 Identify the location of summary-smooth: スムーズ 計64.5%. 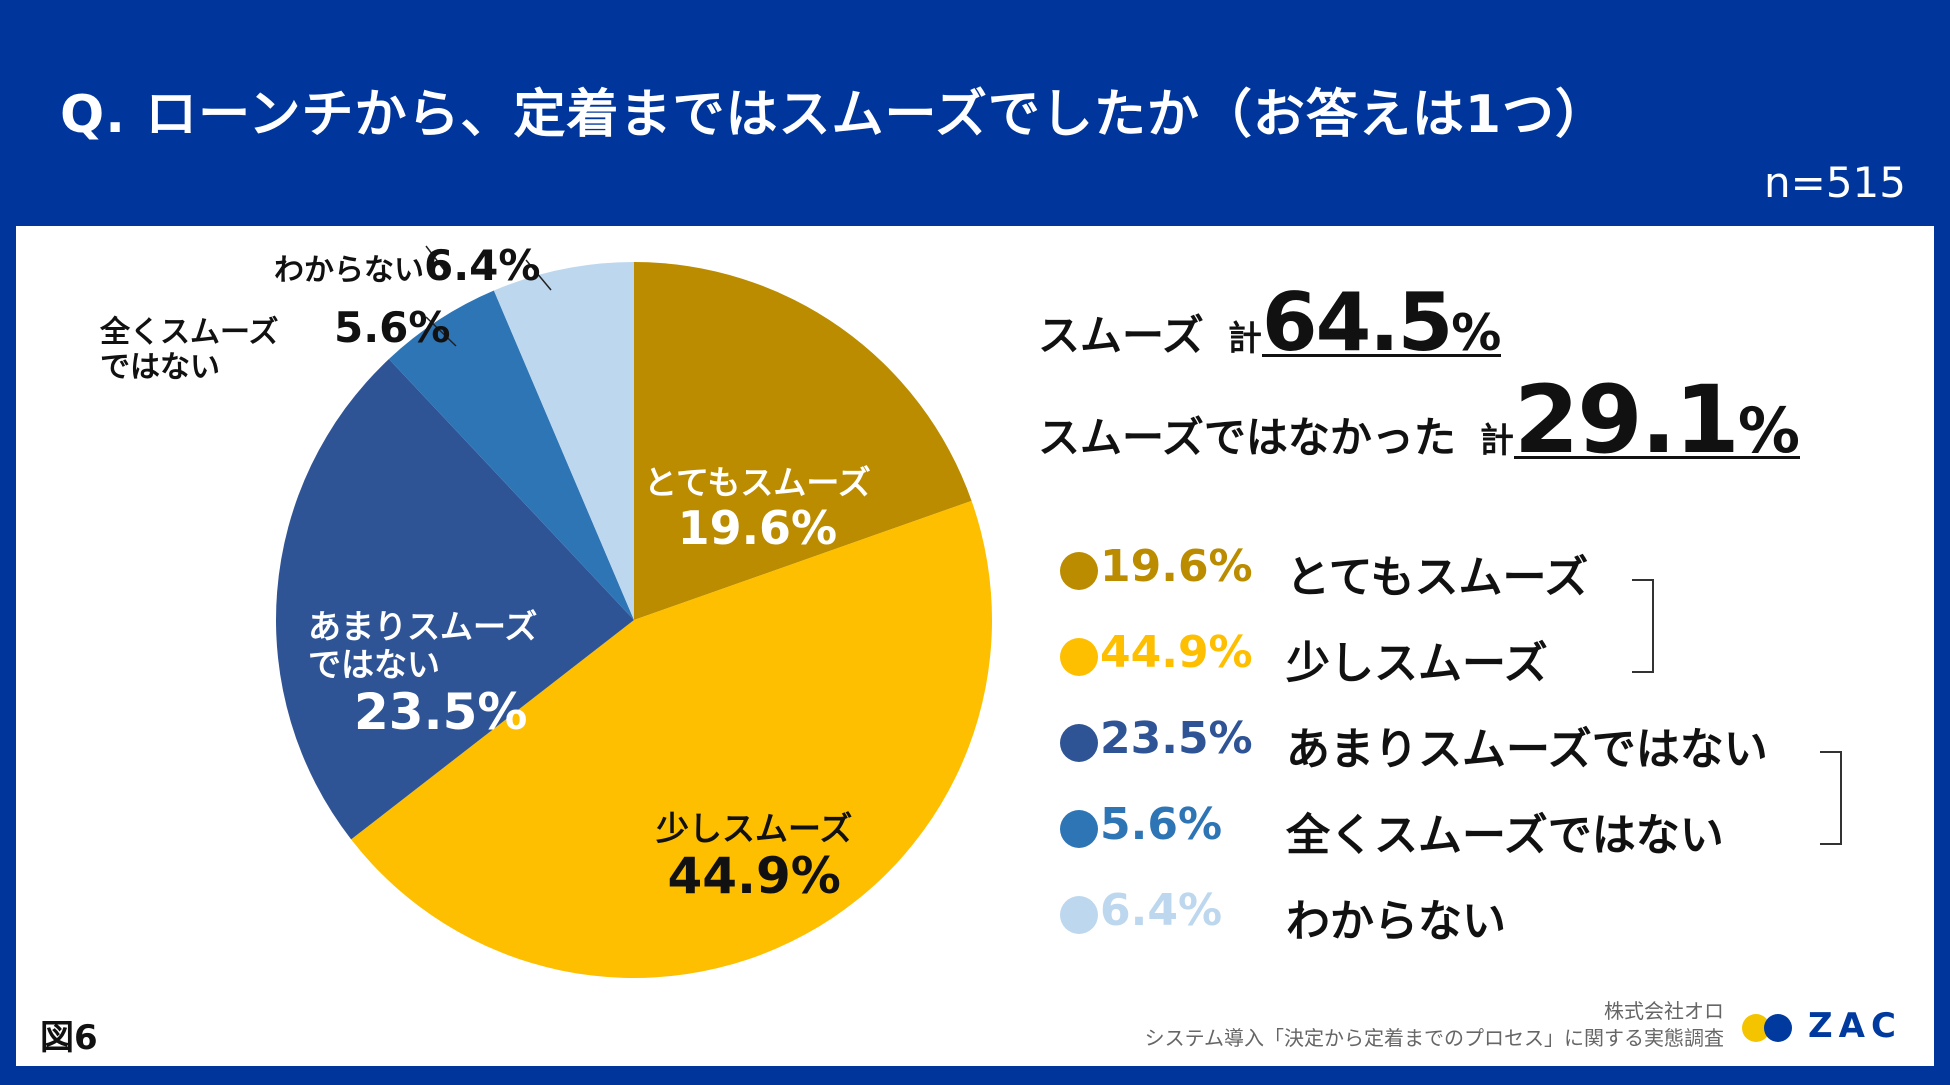
(1270, 322).